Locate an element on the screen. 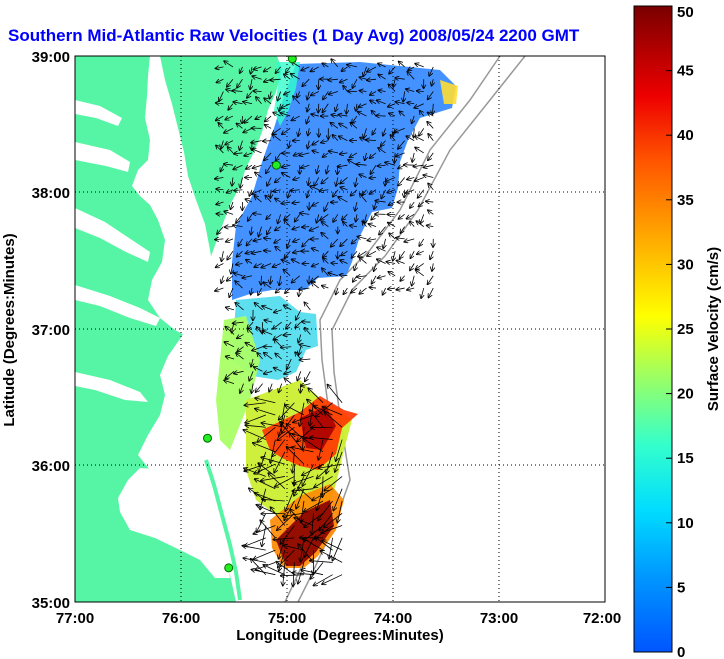  x-tick-labels: 77:00 76:00 75:00 74:00 73:00 72:00 is located at coordinates (338, 618).